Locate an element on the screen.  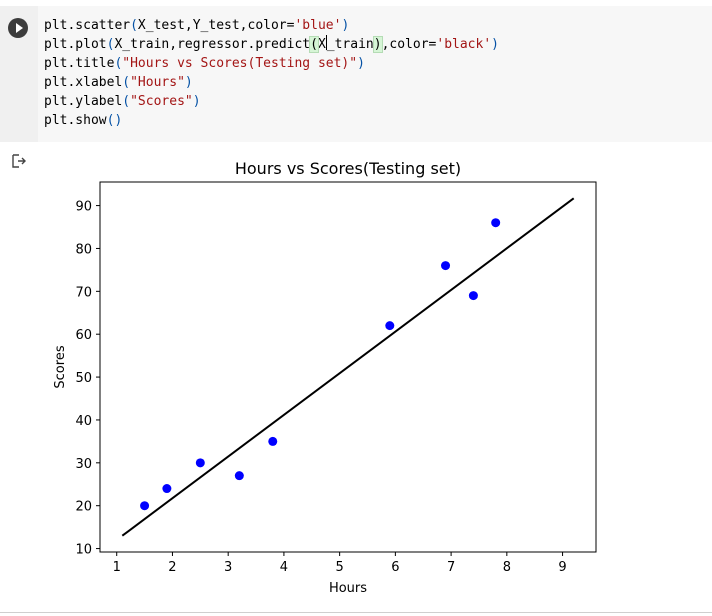
code-token: plt.show is located at coordinates (75, 120).